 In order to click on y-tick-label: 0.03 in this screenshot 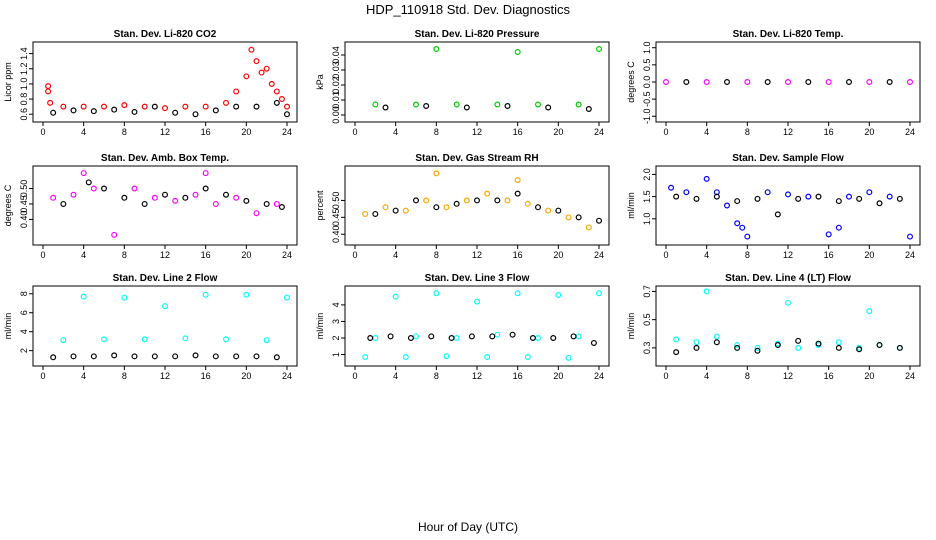, I will do `click(336, 70)`.